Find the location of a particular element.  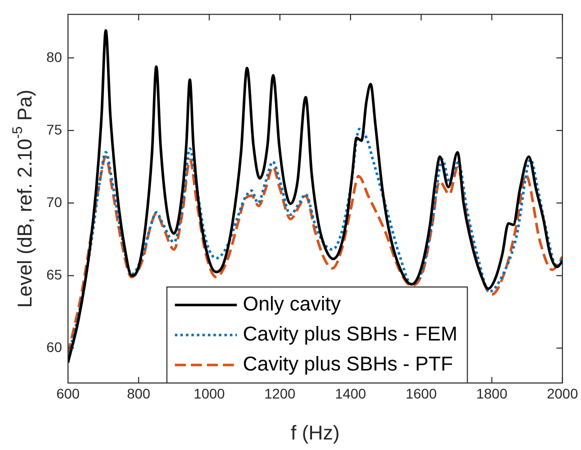

x-tick-label: 1200 is located at coordinates (280, 393).